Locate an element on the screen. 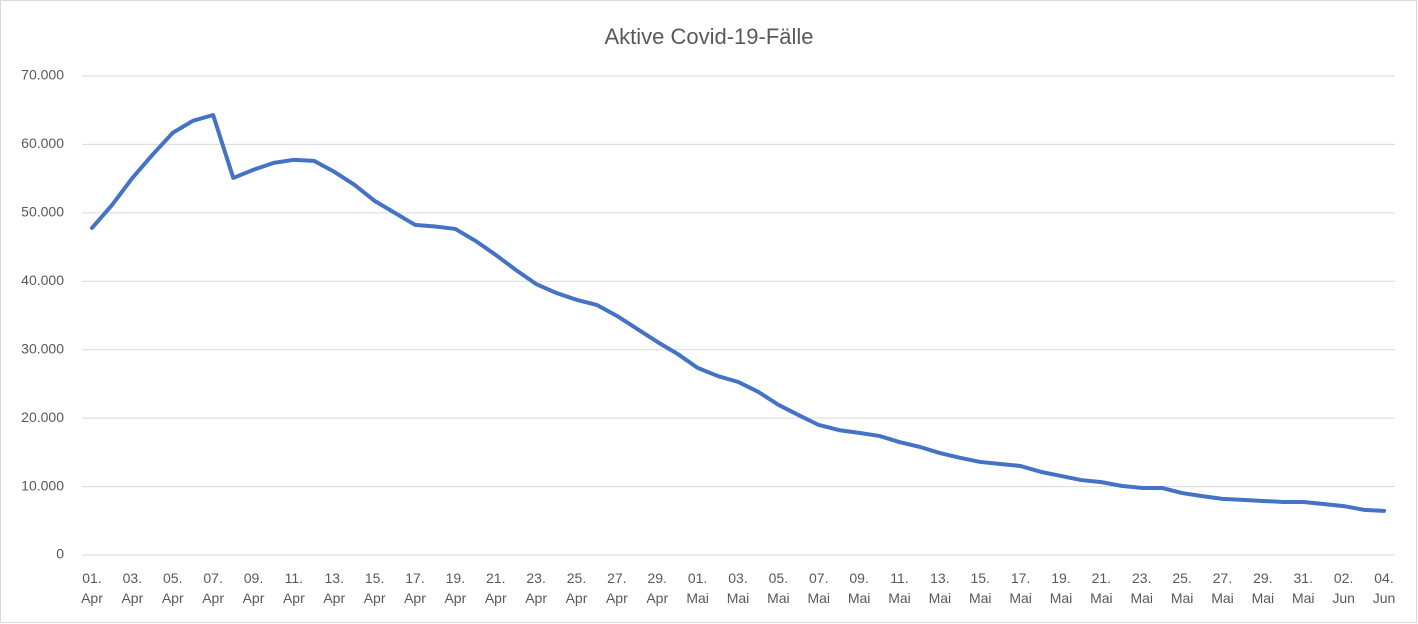 This screenshot has width=1418, height=624. x-tick-label: 05. Mai is located at coordinates (778, 588).